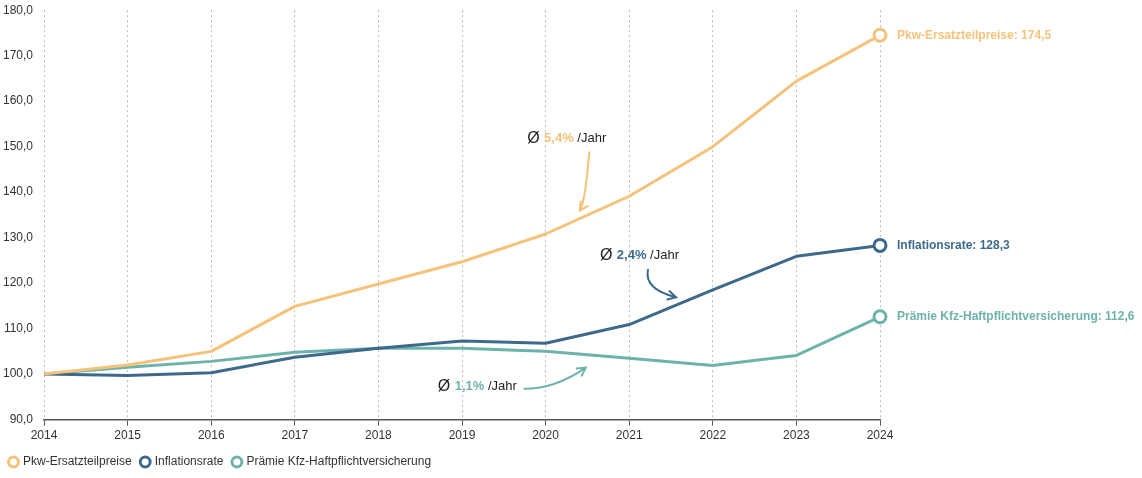 The width and height of the screenshot is (1142, 478). What do you see at coordinates (18, 373) in the screenshot?
I see `y-tick-label: 100,0` at bounding box center [18, 373].